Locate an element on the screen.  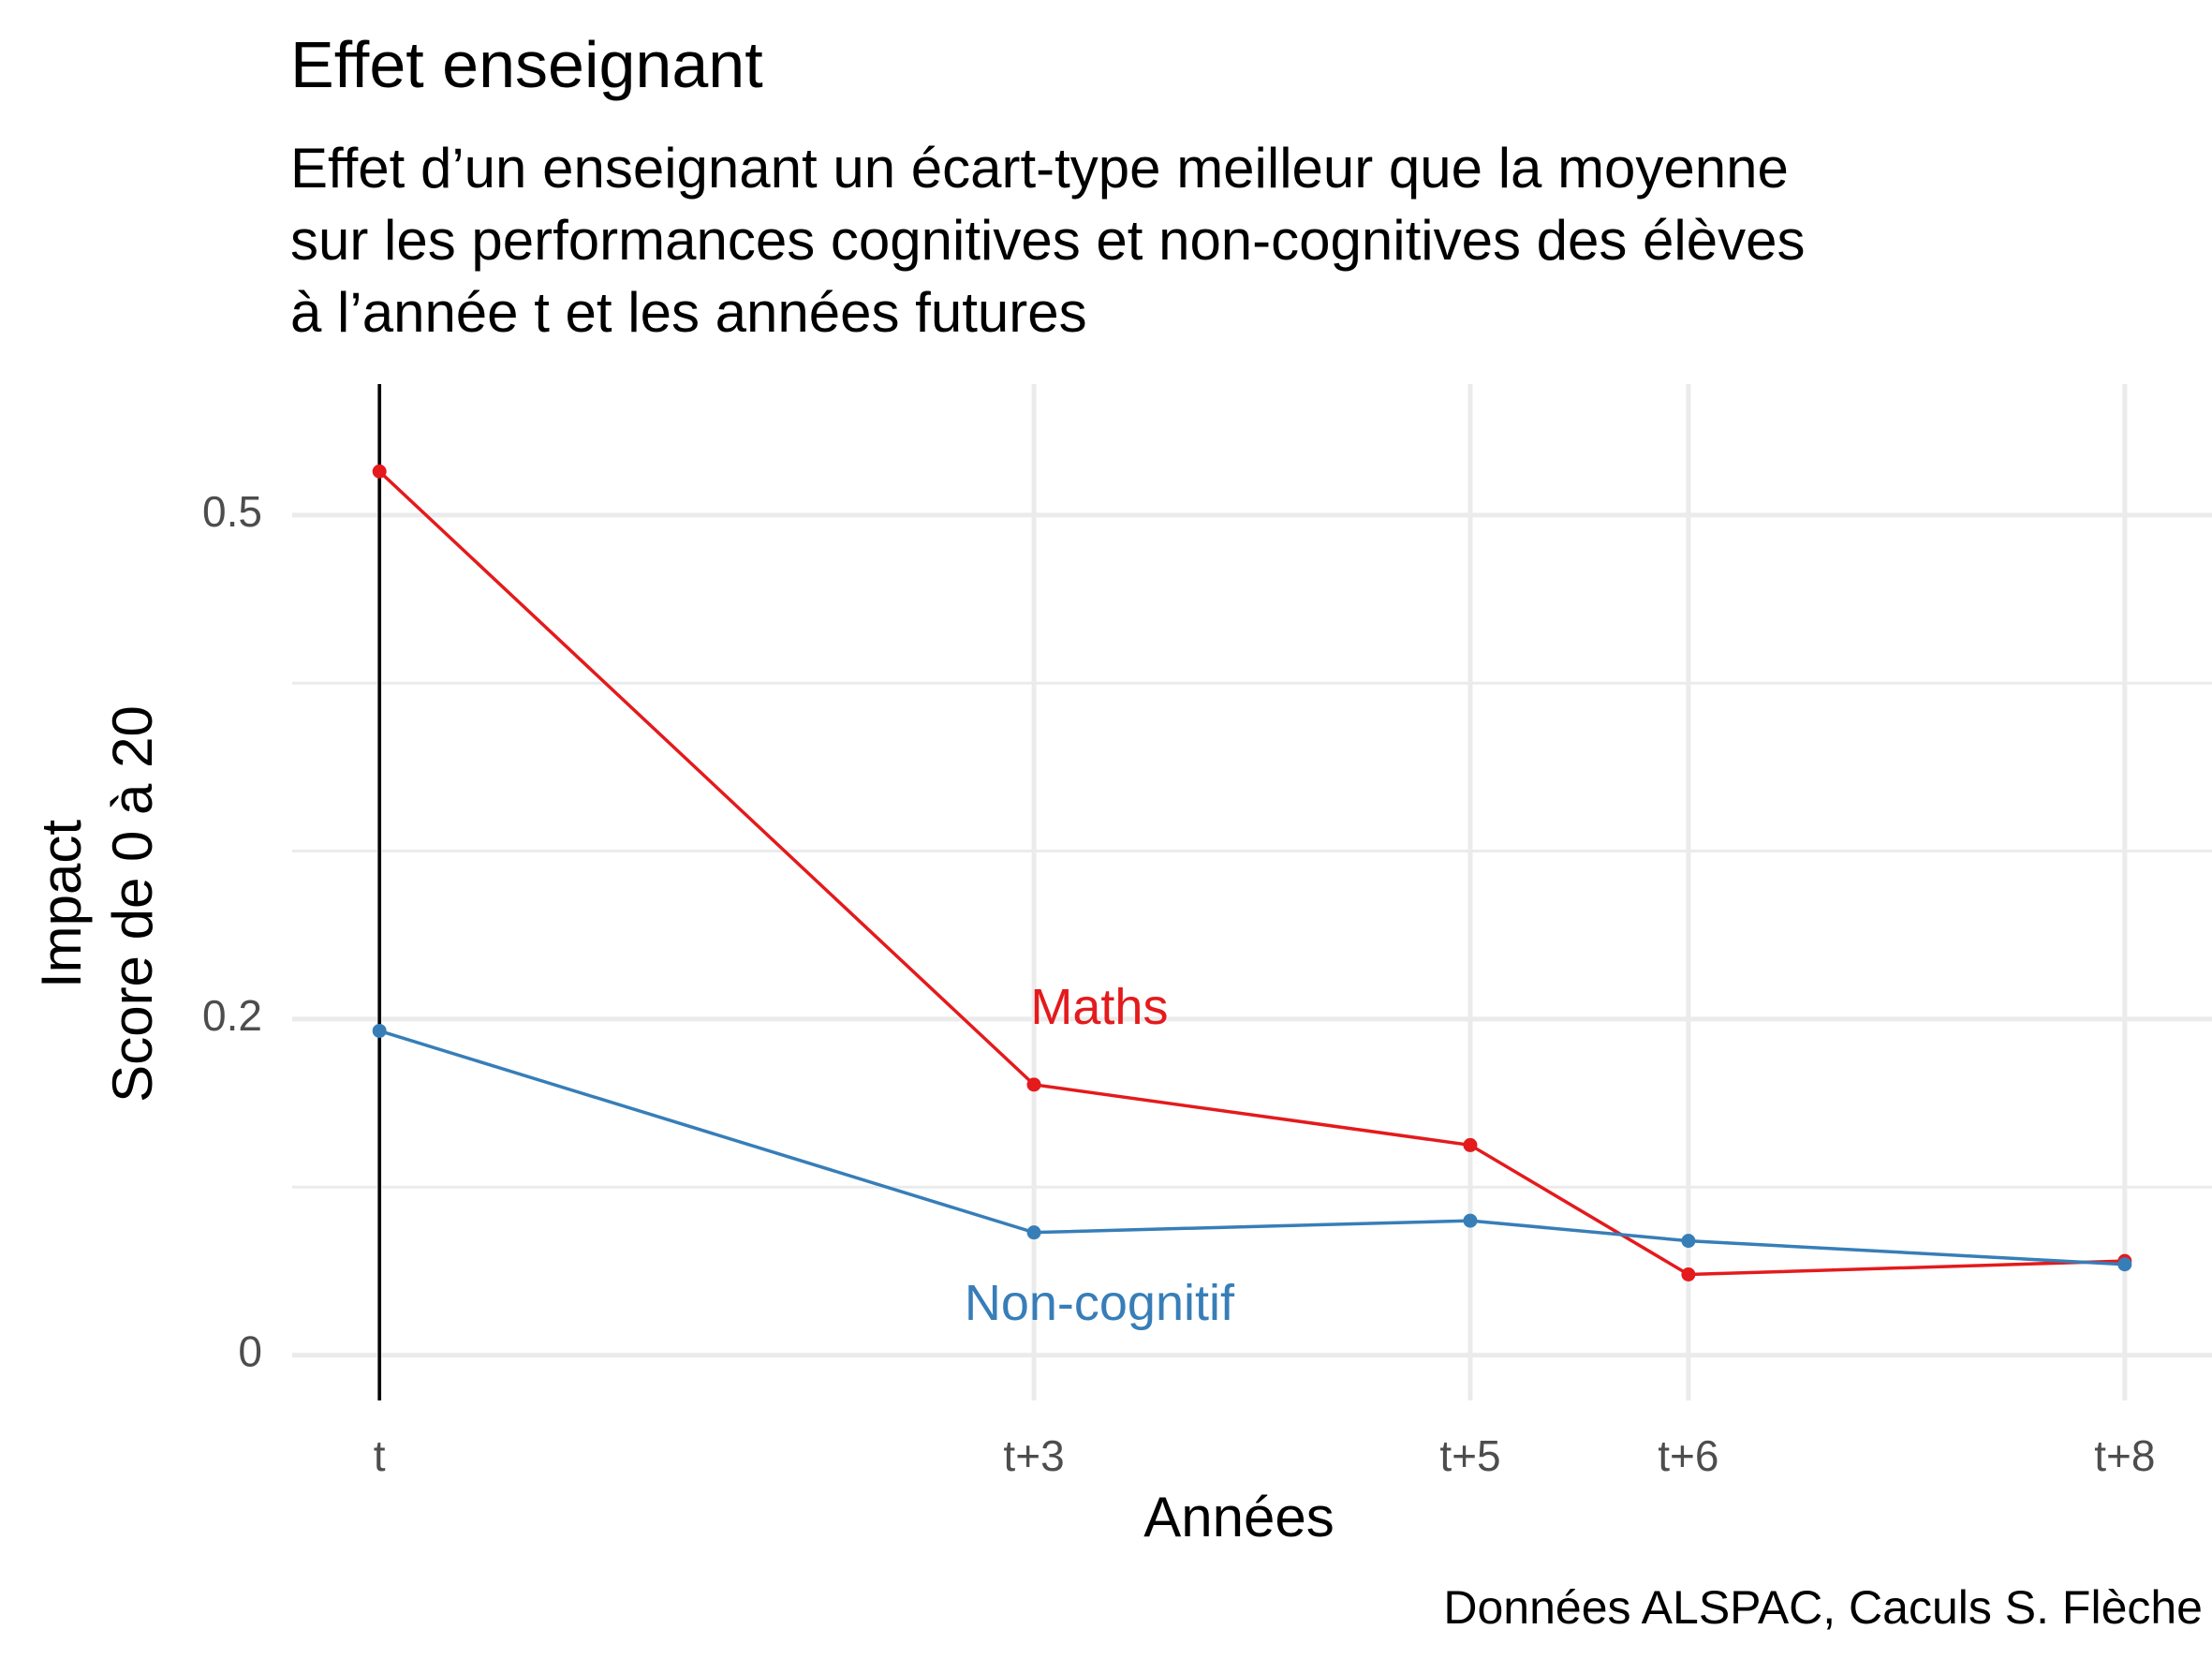
series-label-1: Non-cognitif is located at coordinates (1100, 1303).